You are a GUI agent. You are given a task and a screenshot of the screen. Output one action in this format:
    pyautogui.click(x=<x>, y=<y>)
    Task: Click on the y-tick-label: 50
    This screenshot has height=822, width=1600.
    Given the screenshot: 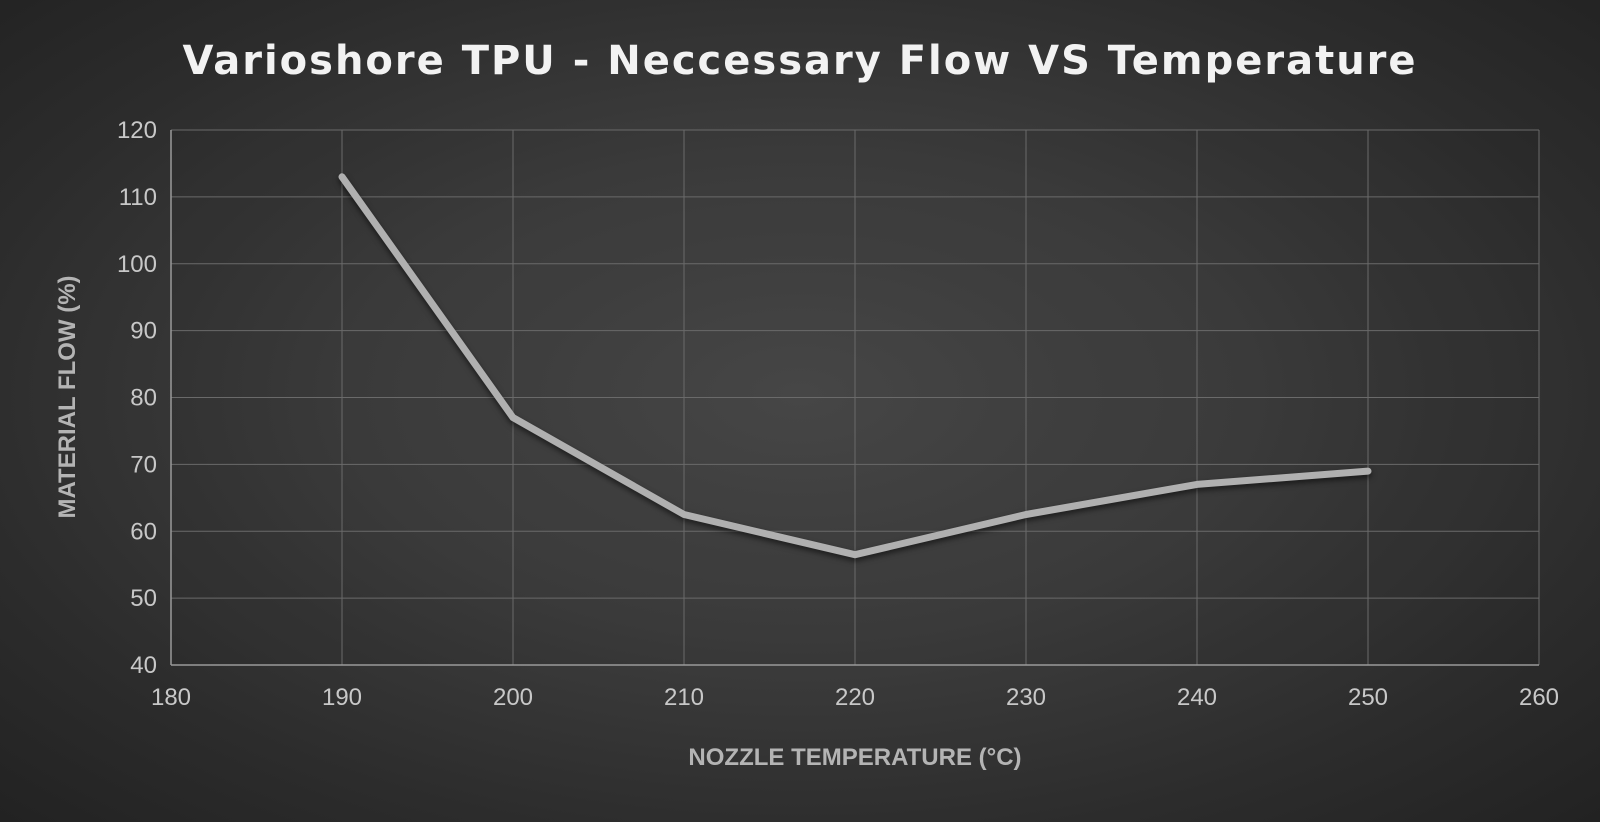 What is the action you would take?
    pyautogui.click(x=143, y=598)
    